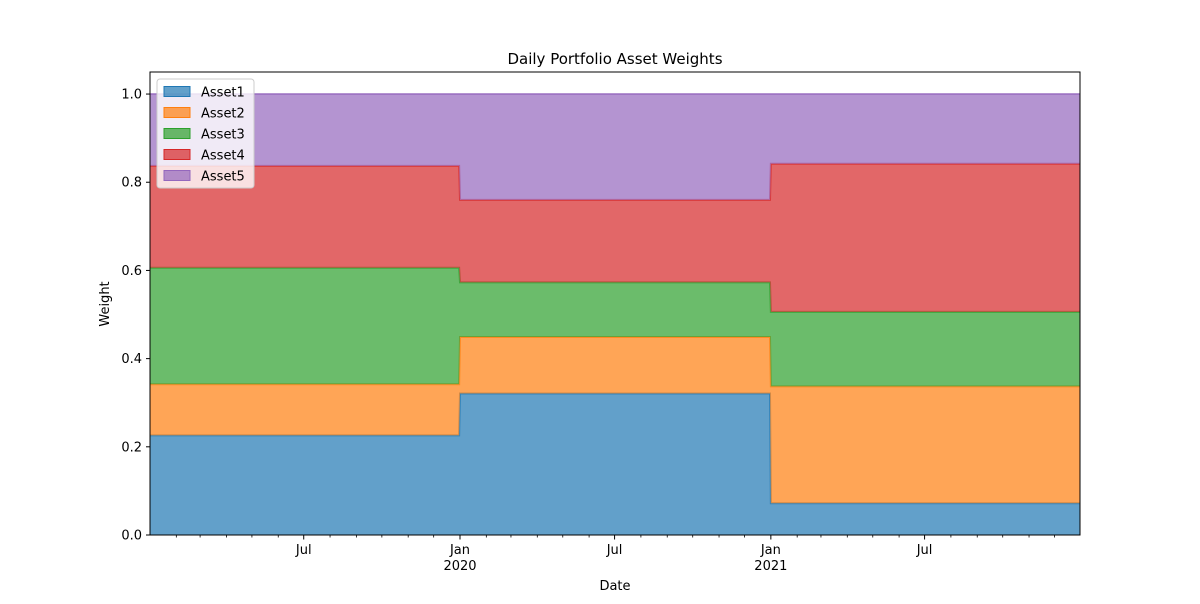 This screenshot has width=1200, height=604. I want to click on legend-swatch-asset1, so click(177, 91).